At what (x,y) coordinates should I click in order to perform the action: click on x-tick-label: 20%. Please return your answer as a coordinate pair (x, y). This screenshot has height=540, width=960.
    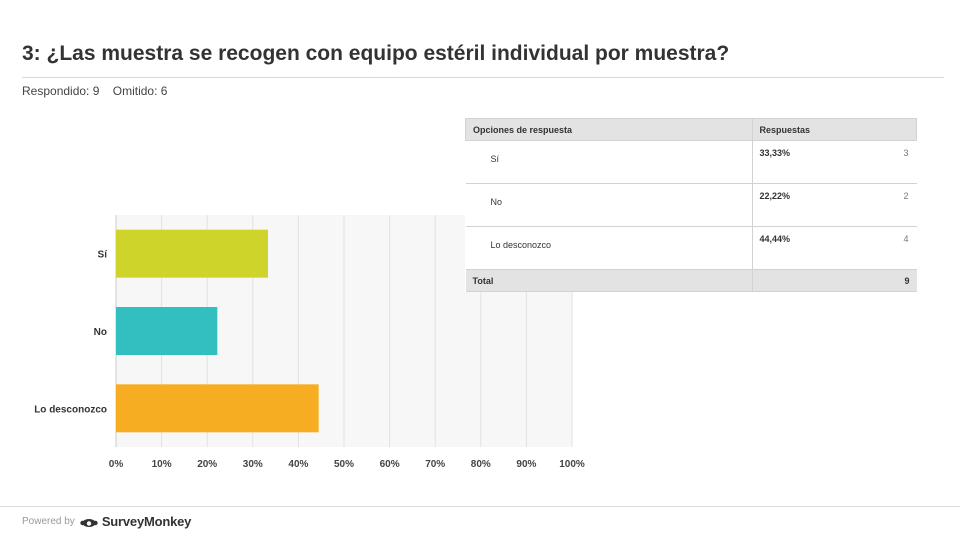
    Looking at the image, I should click on (207, 464).